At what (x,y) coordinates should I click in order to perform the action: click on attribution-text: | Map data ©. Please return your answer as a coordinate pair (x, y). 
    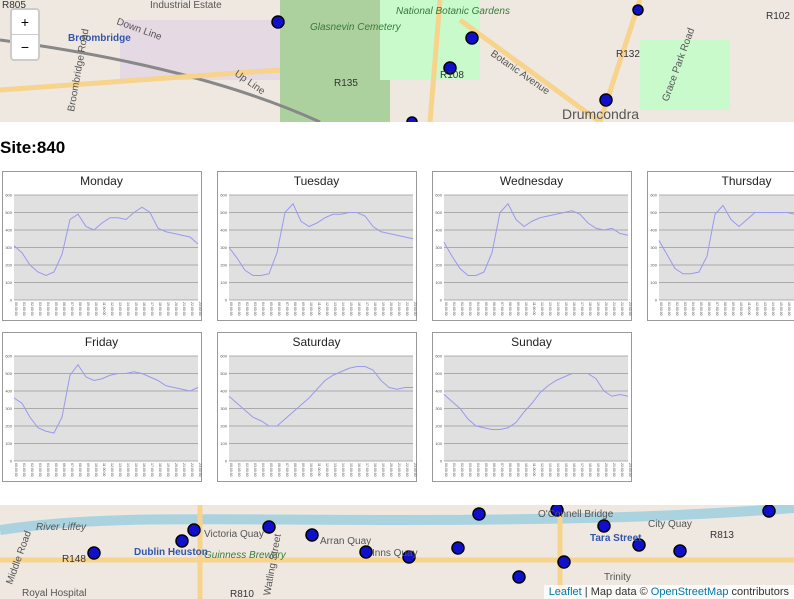
    Looking at the image, I should click on (616, 592).